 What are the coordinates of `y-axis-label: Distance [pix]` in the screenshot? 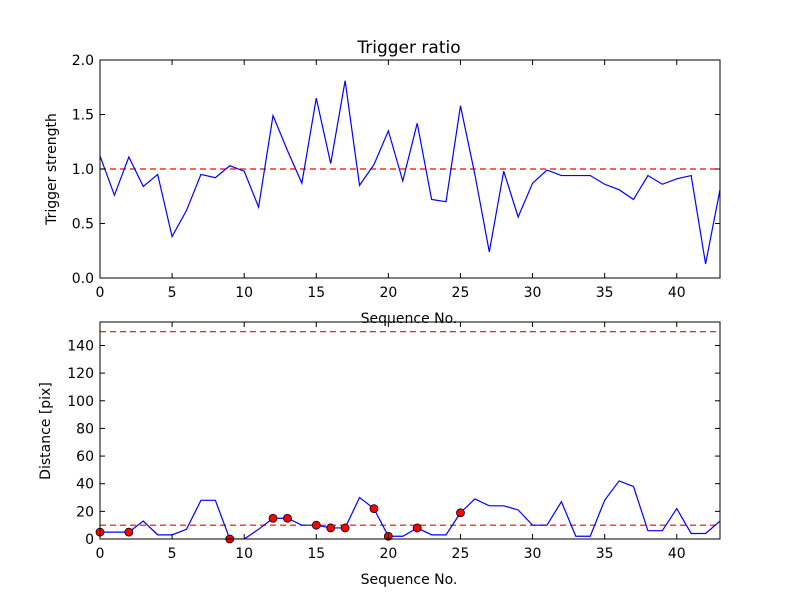 It's located at (46, 431).